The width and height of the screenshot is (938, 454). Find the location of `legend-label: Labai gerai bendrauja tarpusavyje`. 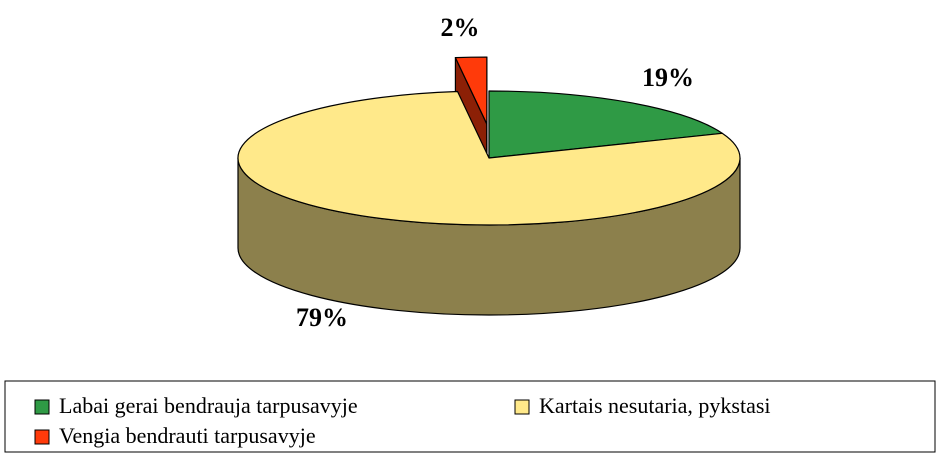

legend-label: Labai gerai bendrauja tarpusavyje is located at coordinates (208, 405).